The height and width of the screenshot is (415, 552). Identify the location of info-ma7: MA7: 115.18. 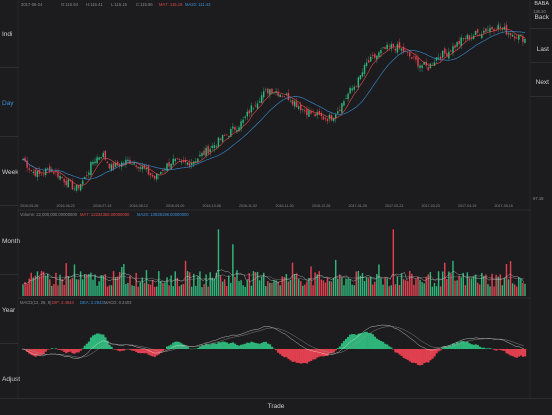
(171, 4).